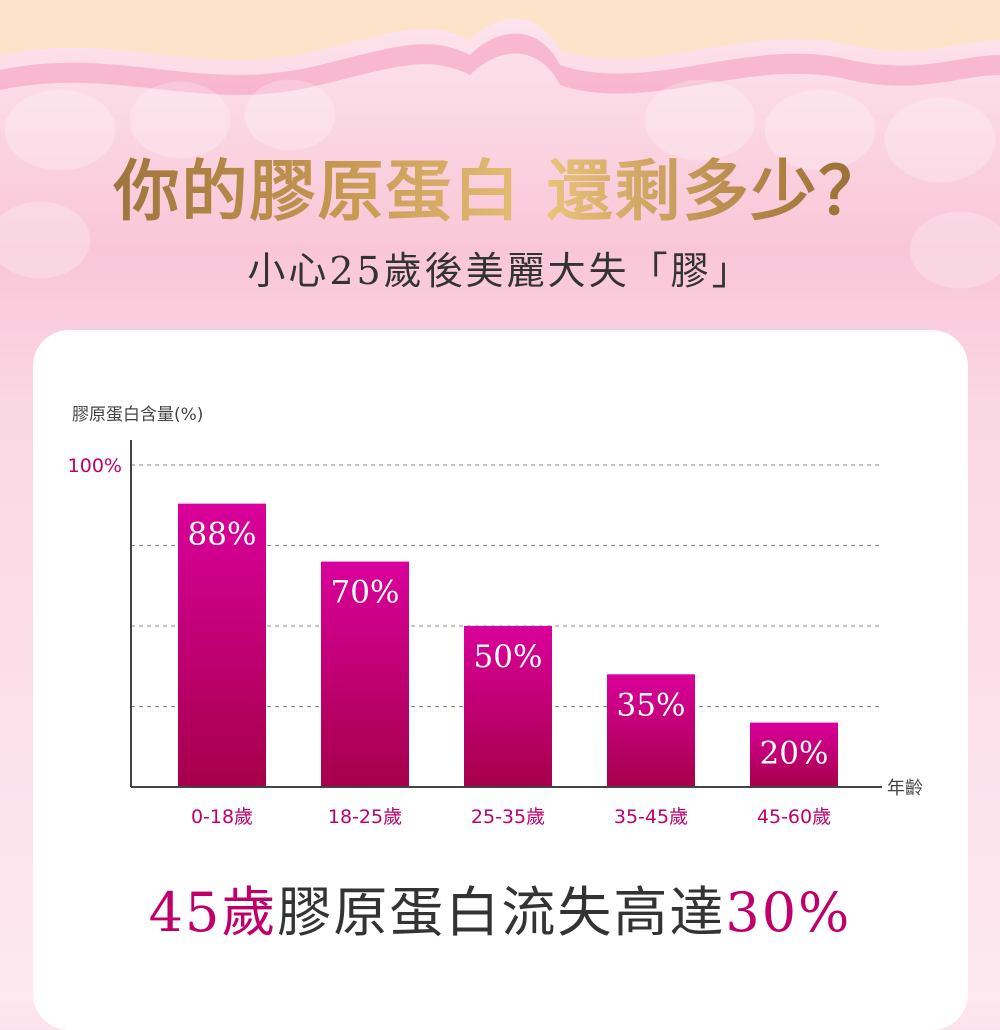 The width and height of the screenshot is (1000, 1030). Describe the element at coordinates (651, 817) in the screenshot. I see `x-tick-label: 35-45歲` at that location.